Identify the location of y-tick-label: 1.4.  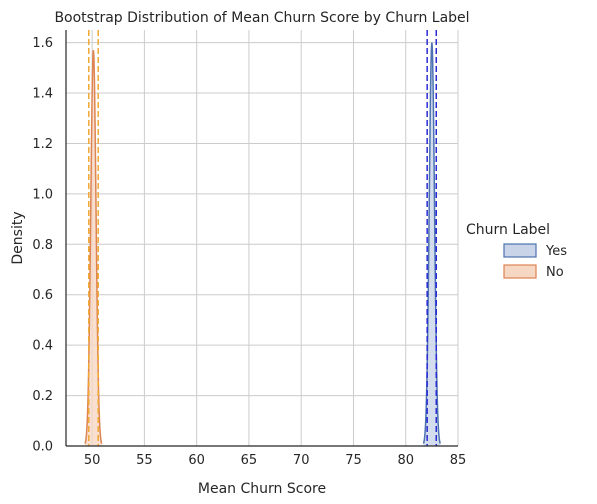
(42, 94).